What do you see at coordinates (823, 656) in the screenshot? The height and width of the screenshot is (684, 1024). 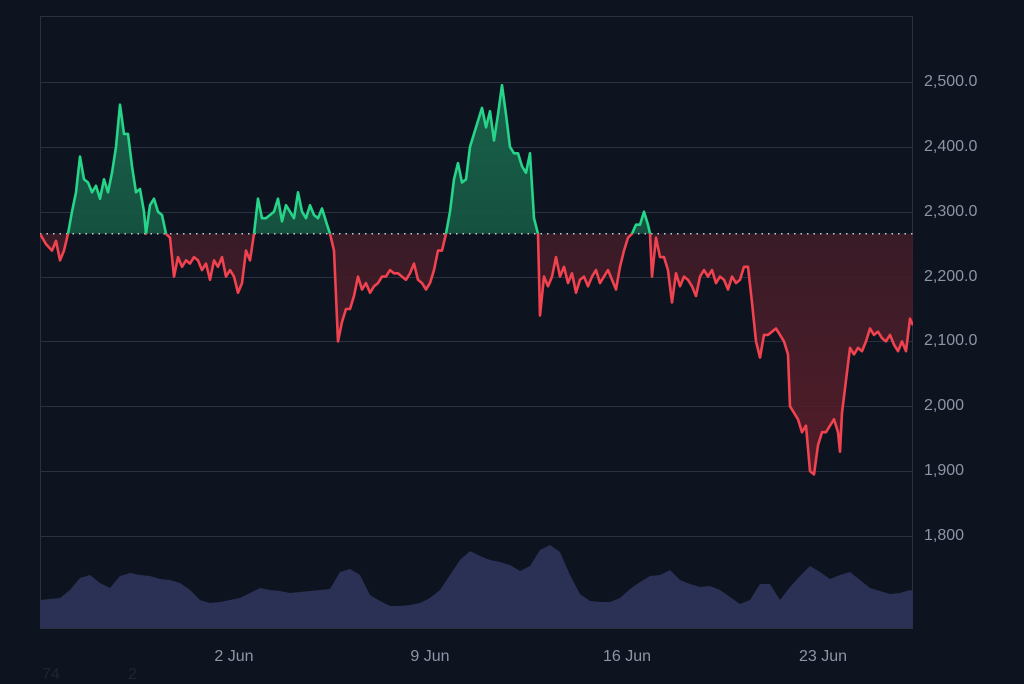 I see `time-axis-label: 23 Jun` at bounding box center [823, 656].